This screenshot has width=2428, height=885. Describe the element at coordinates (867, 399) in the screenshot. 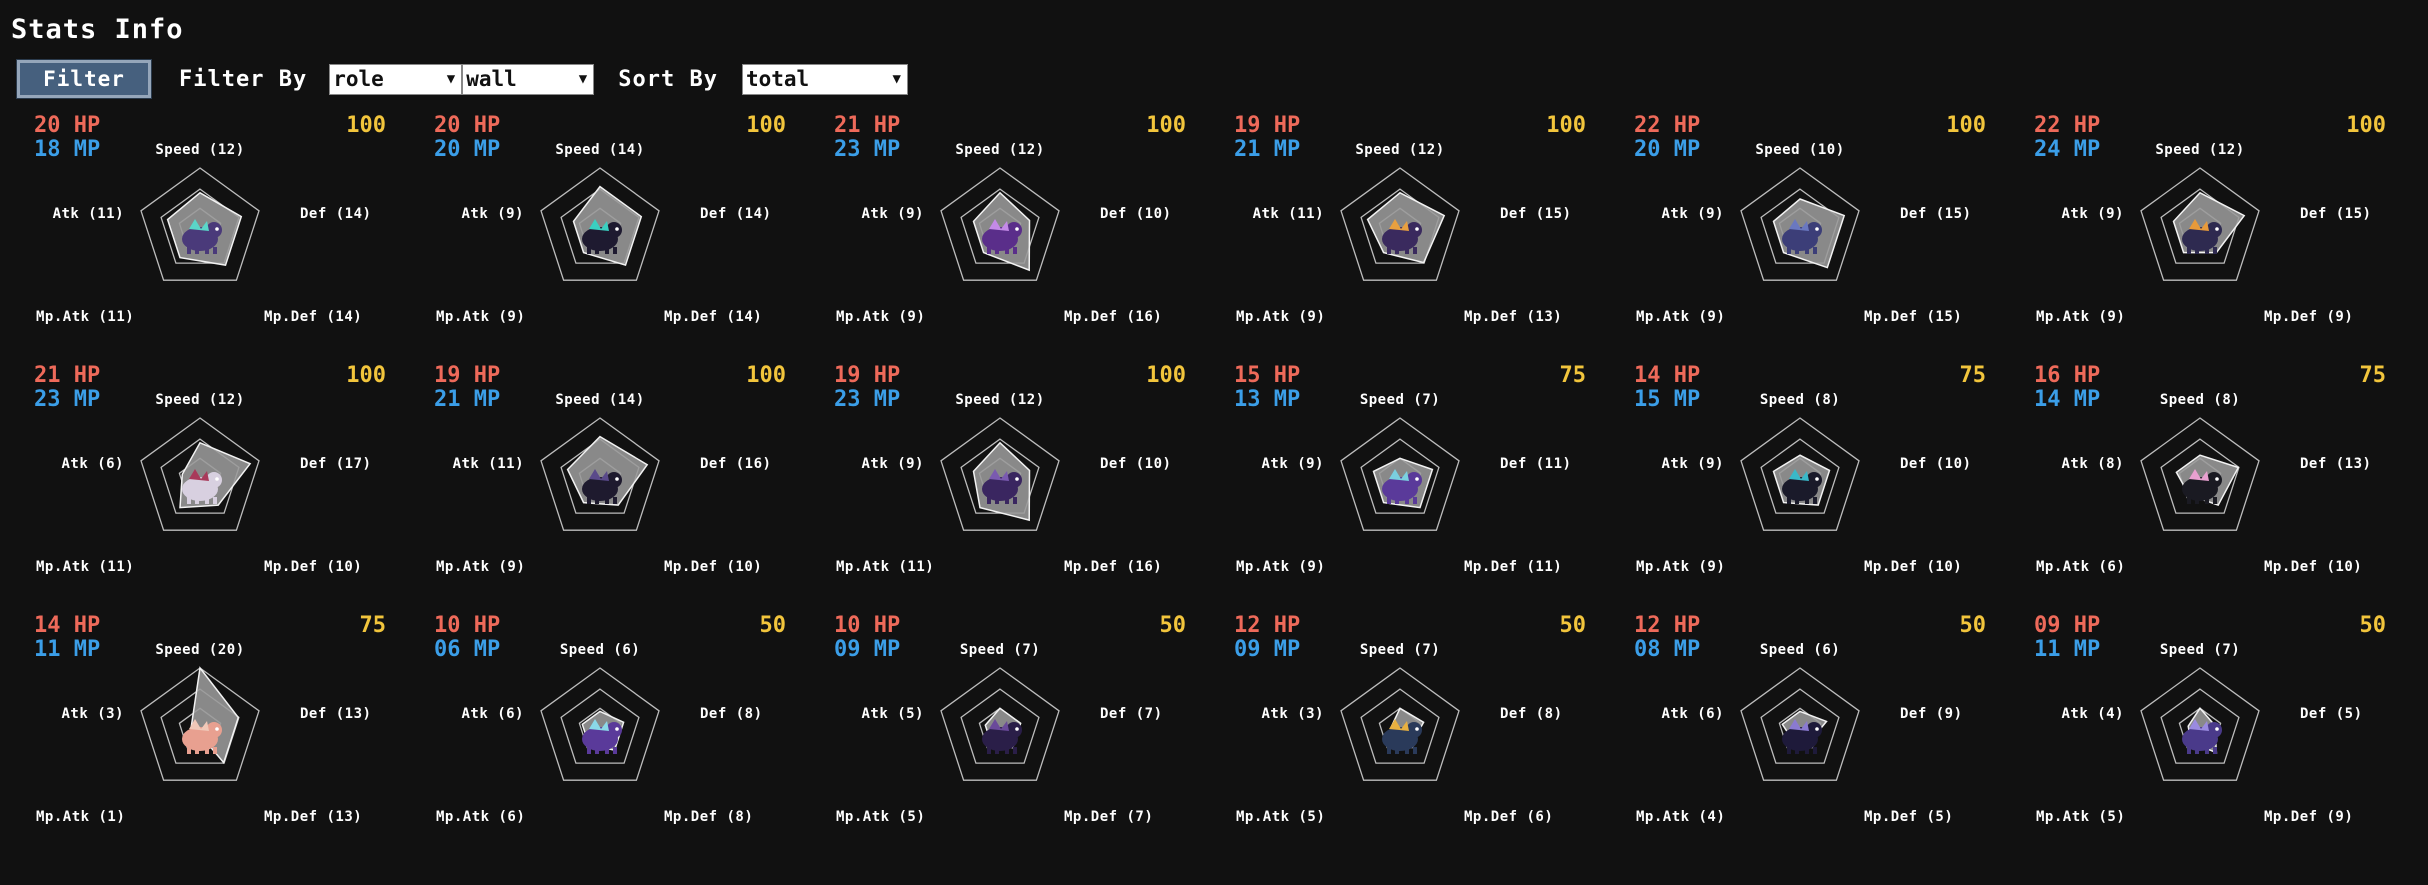

I see `mp-value: 23 MP` at that location.